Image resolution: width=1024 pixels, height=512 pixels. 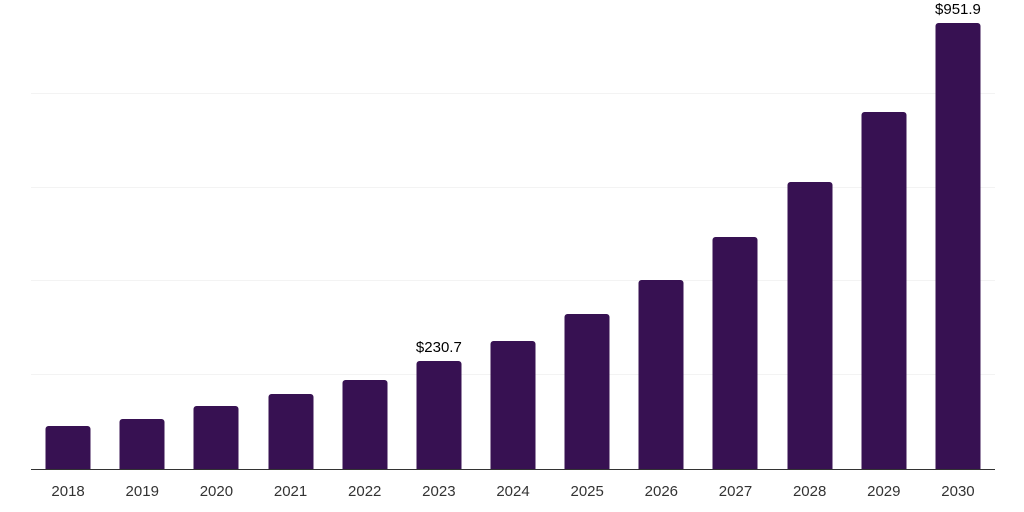 What do you see at coordinates (291, 431) in the screenshot?
I see `bar-2021` at bounding box center [291, 431].